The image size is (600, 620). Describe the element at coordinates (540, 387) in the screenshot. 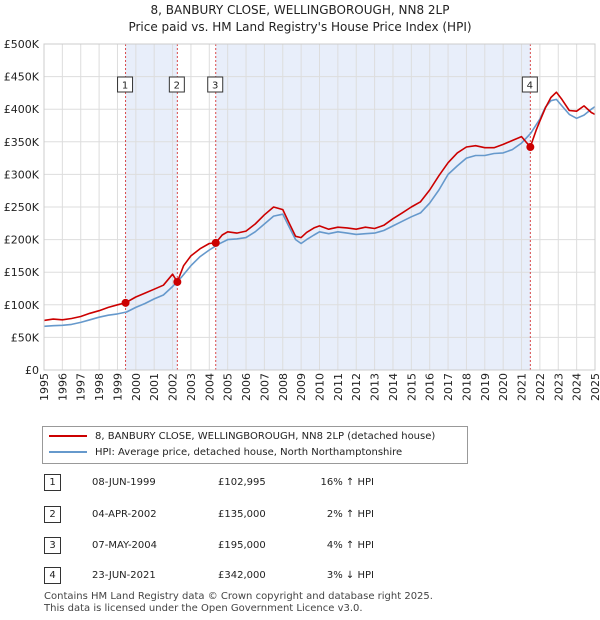

I see `x-tick-label: 2022` at that location.